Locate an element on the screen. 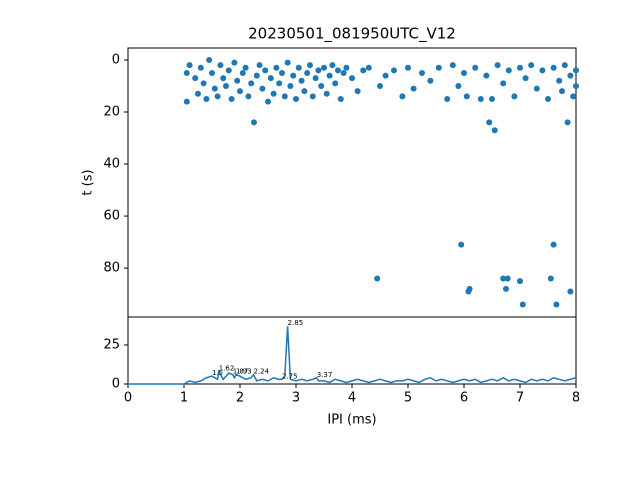  y-tick-label: 25 is located at coordinates (111, 344).